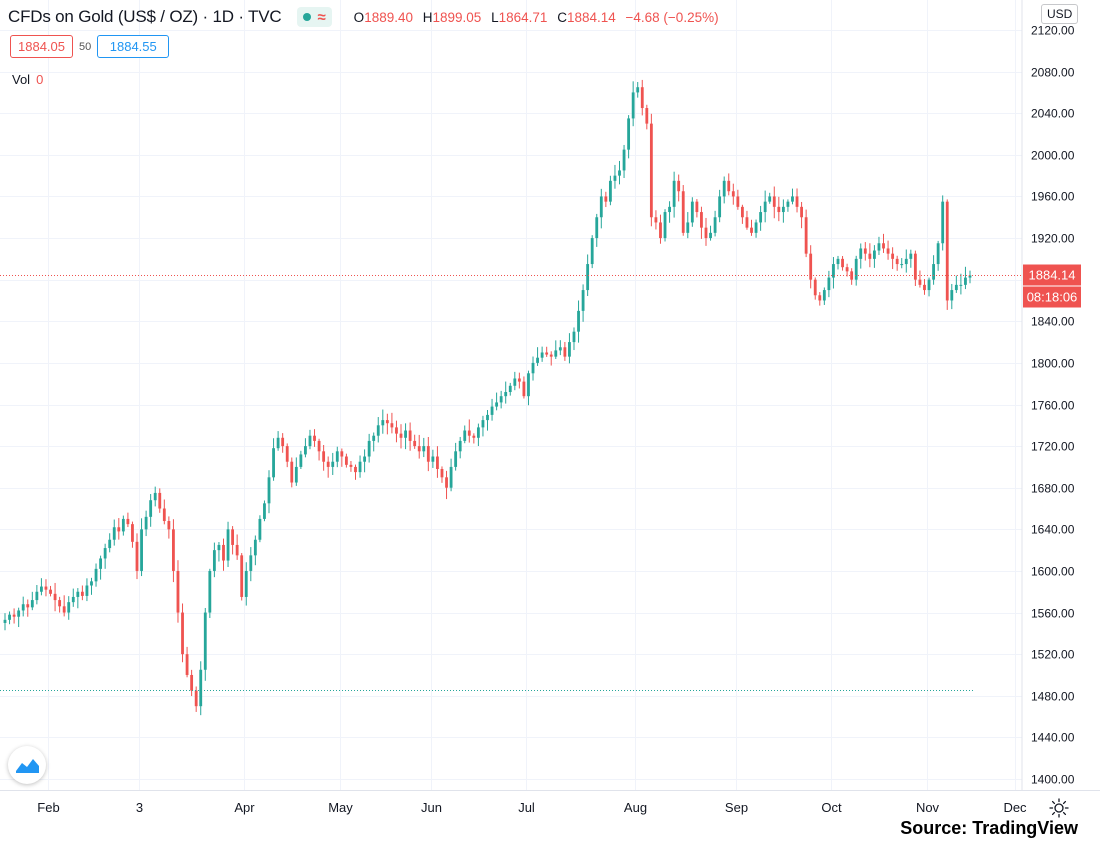  What do you see at coordinates (41, 46) in the screenshot?
I see `sell-button: 1884.05` at bounding box center [41, 46].